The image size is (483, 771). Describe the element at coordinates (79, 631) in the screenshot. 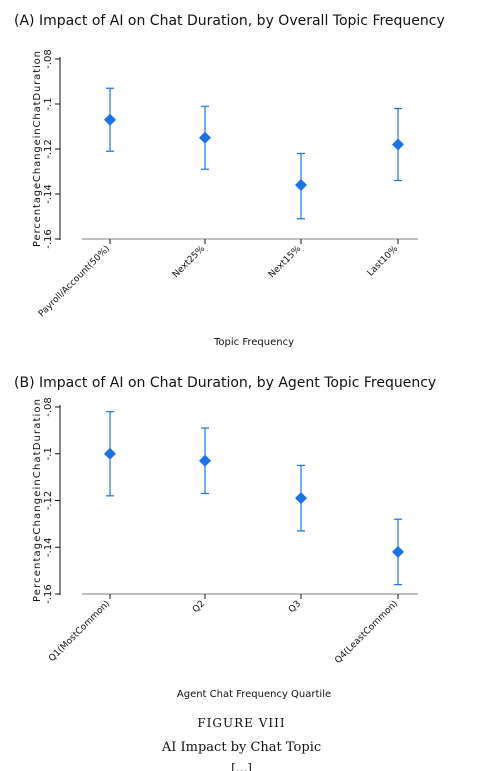

I see `x-tick-label: Q1(MostCommon)` at that location.